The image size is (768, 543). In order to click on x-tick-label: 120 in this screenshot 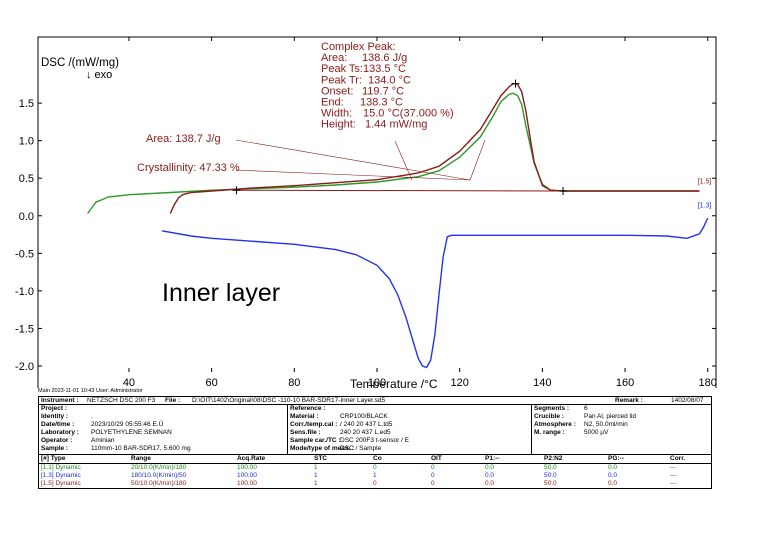, I will do `click(460, 382)`.